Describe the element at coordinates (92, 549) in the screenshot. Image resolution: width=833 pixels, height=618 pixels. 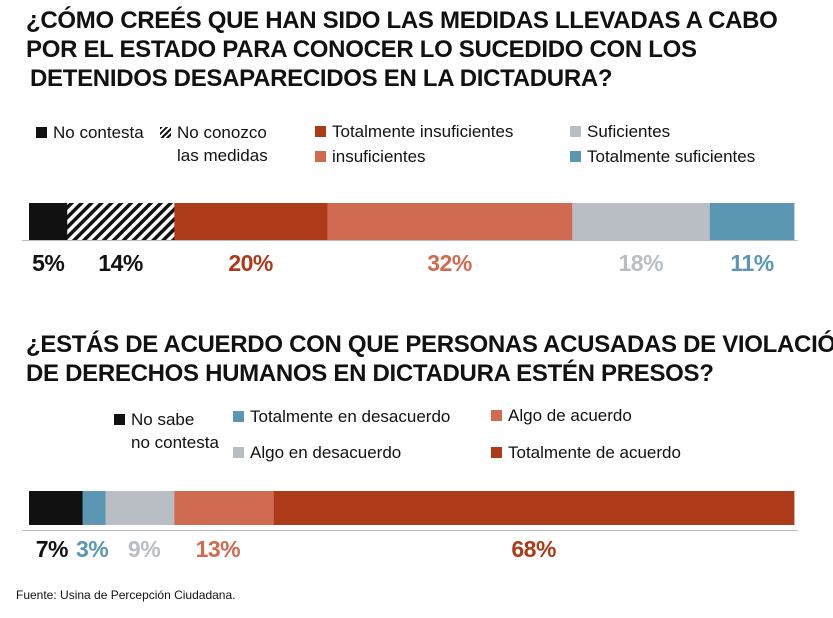
I see `value-label: 3%` at that location.